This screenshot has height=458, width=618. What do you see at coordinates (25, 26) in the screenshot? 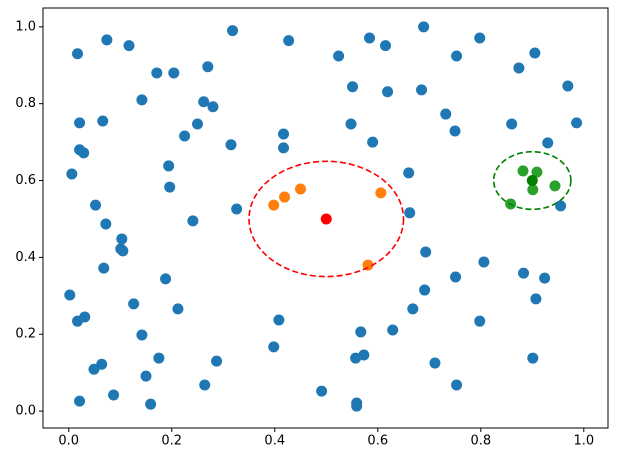
I see `y-tick-label: 1.0` at bounding box center [25, 26].